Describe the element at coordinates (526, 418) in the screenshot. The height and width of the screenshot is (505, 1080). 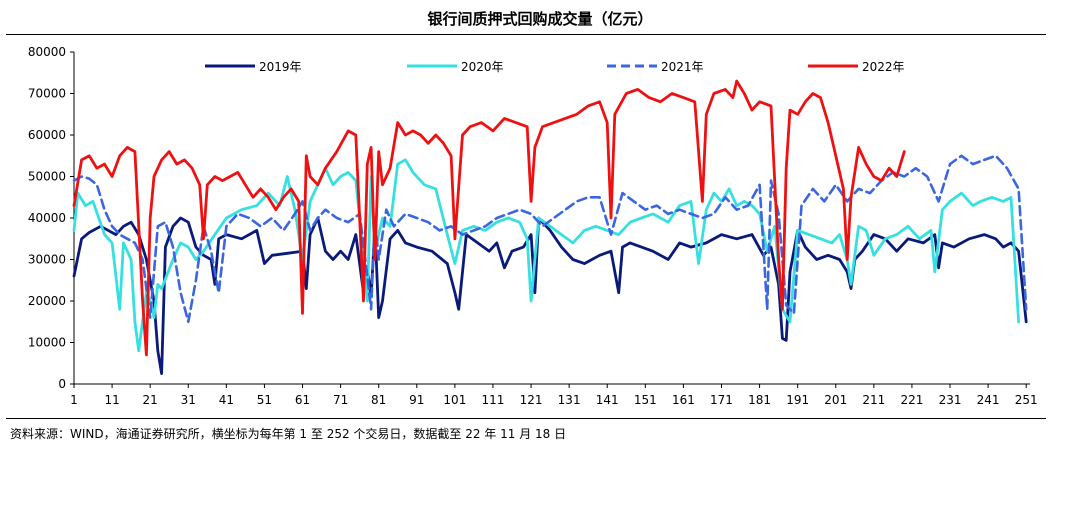
I see `source-rule` at that location.